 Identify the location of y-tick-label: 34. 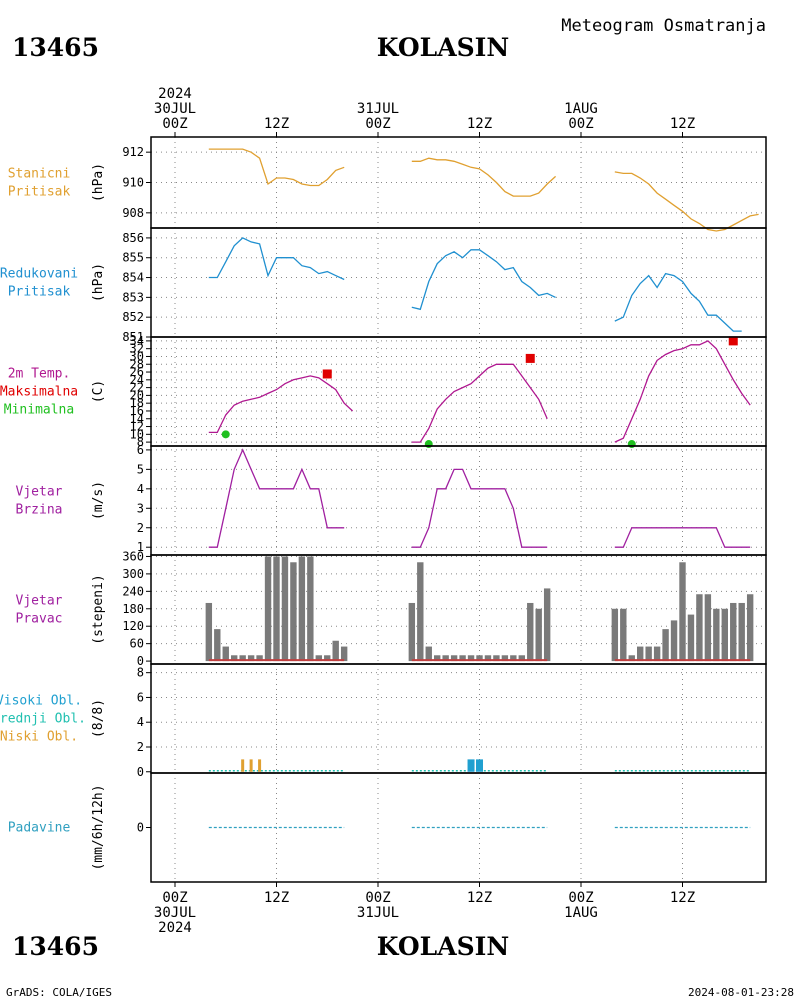
(137, 341).